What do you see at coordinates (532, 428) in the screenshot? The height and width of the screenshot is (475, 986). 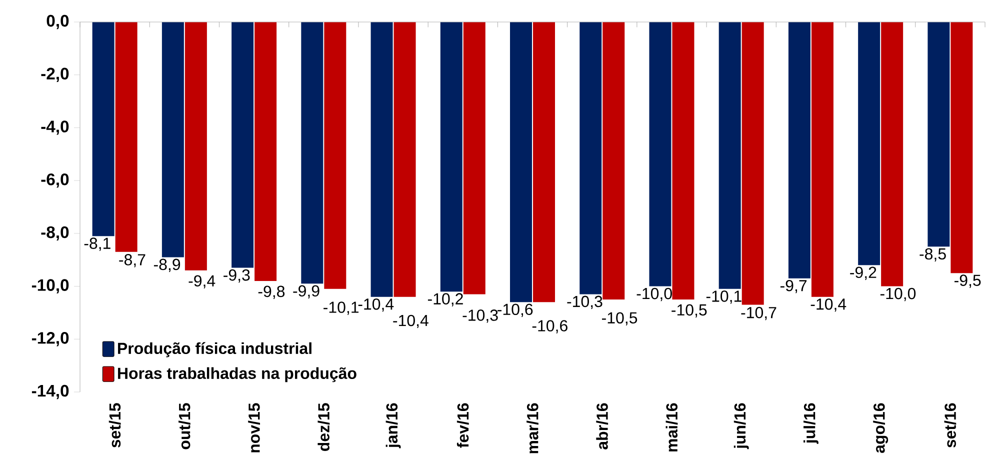 I see `x-tick-label: mar/16` at bounding box center [532, 428].